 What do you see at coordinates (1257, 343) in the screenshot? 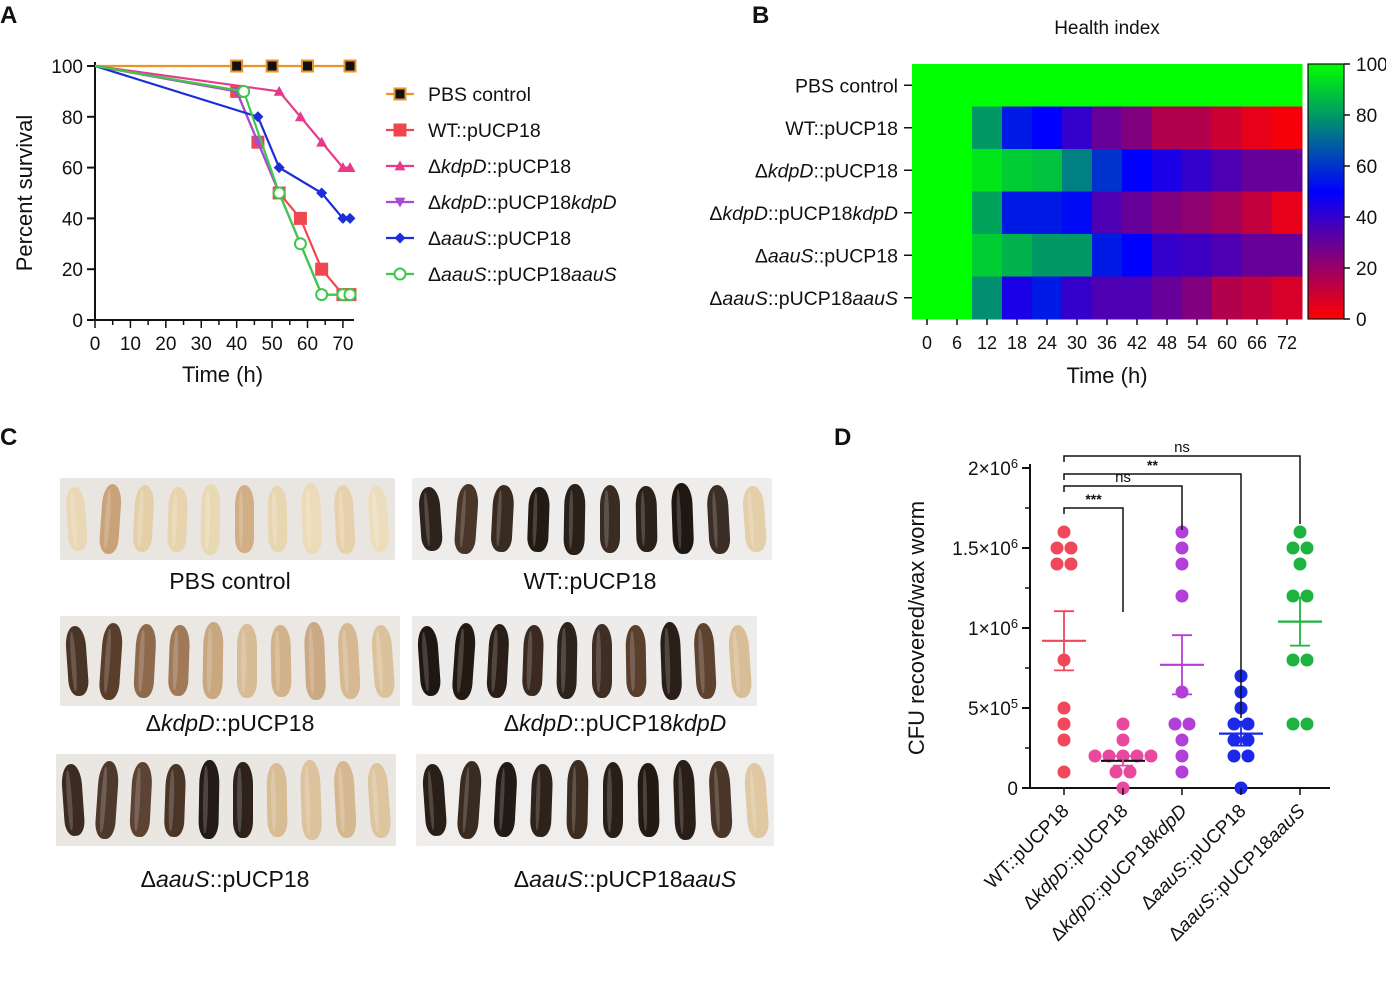
I see `x-tick-label: 66` at bounding box center [1257, 343].